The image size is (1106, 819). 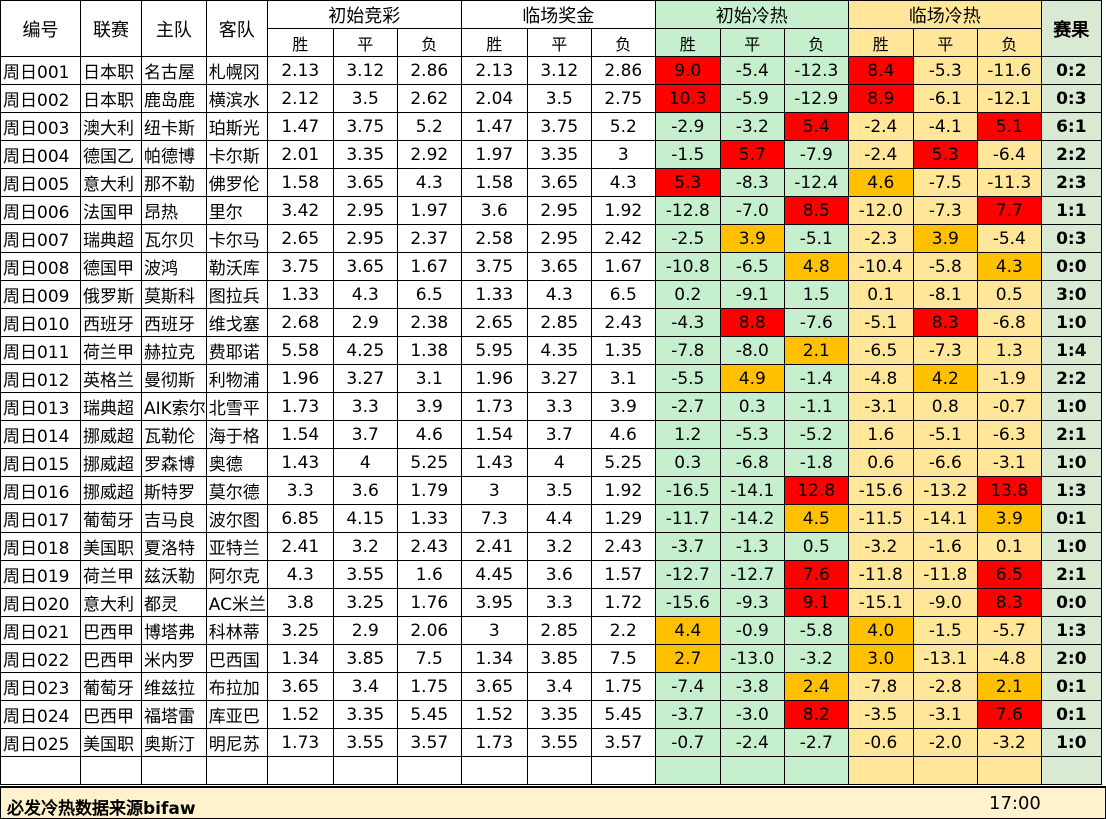 I want to click on away-team-cell: 奥德, so click(x=236, y=462).